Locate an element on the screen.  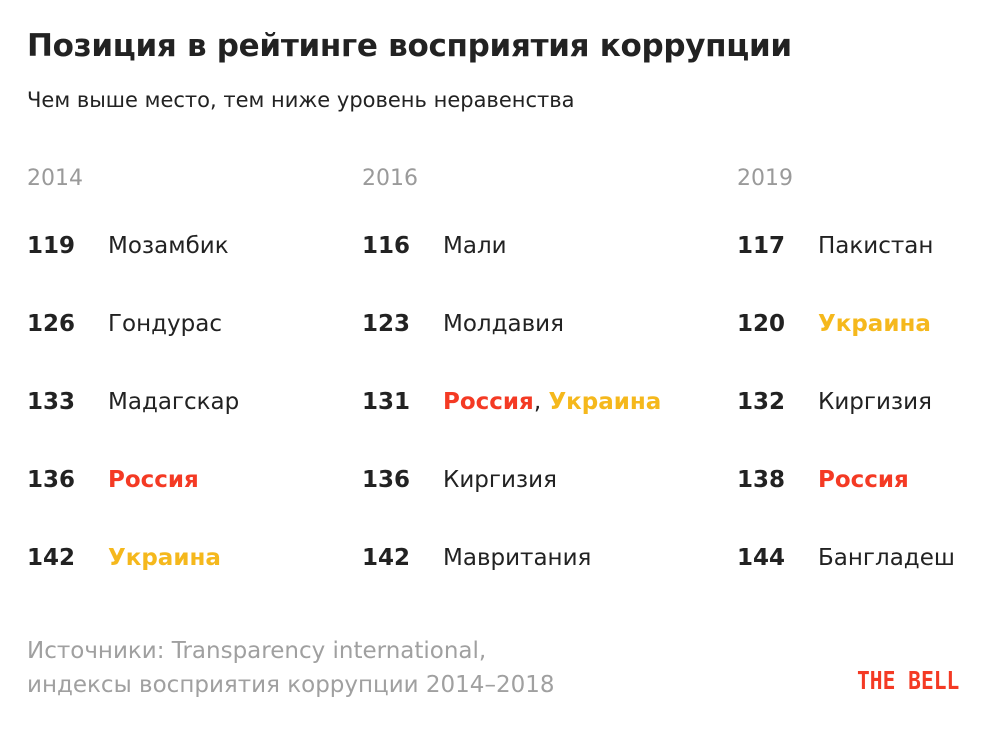
country-text: Мадагскар is located at coordinates (174, 402).